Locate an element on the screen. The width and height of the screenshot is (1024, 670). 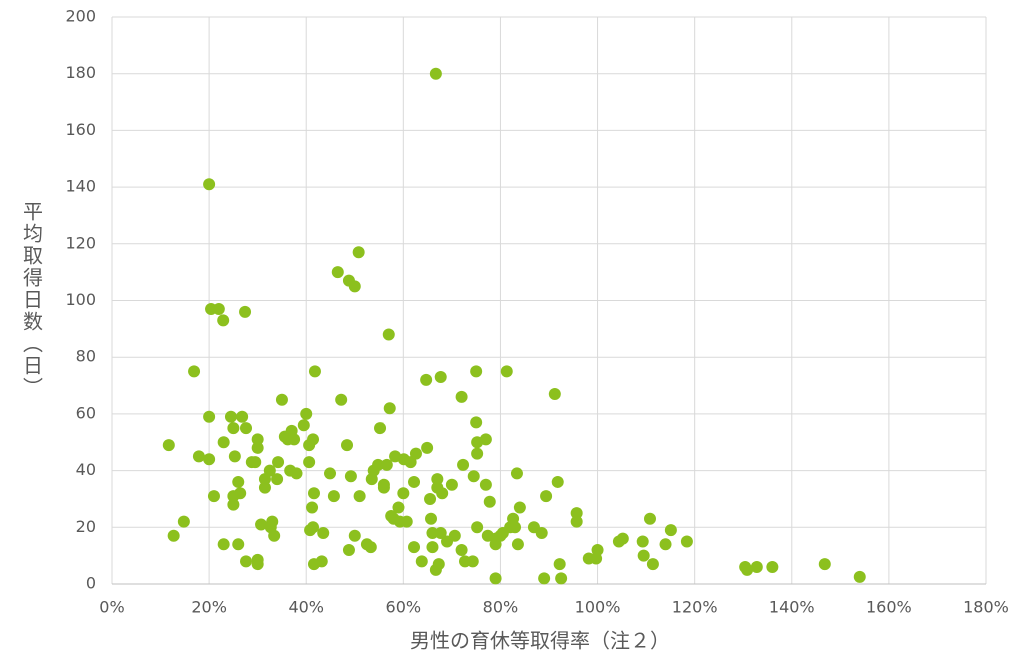
y-tick-label: 140 is located at coordinates (80, 186).